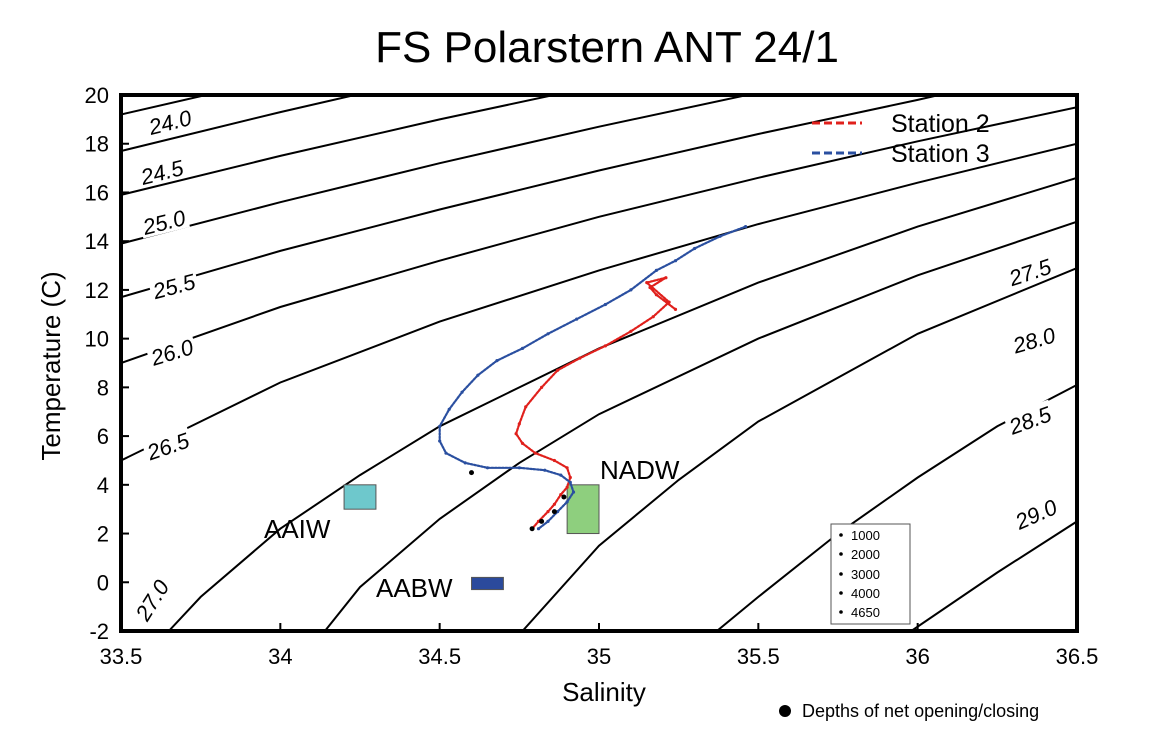 This screenshot has height=749, width=1151. What do you see at coordinates (593, 378) in the screenshot?
I see `data-series` at bounding box center [593, 378].